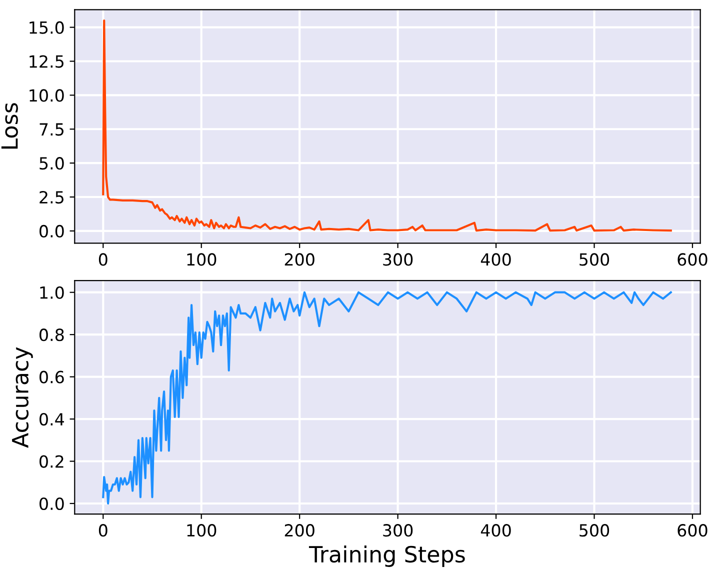 The width and height of the screenshot is (711, 568). What do you see at coordinates (386, 556) in the screenshot?
I see `x-axis-title: Training Steps` at bounding box center [386, 556].